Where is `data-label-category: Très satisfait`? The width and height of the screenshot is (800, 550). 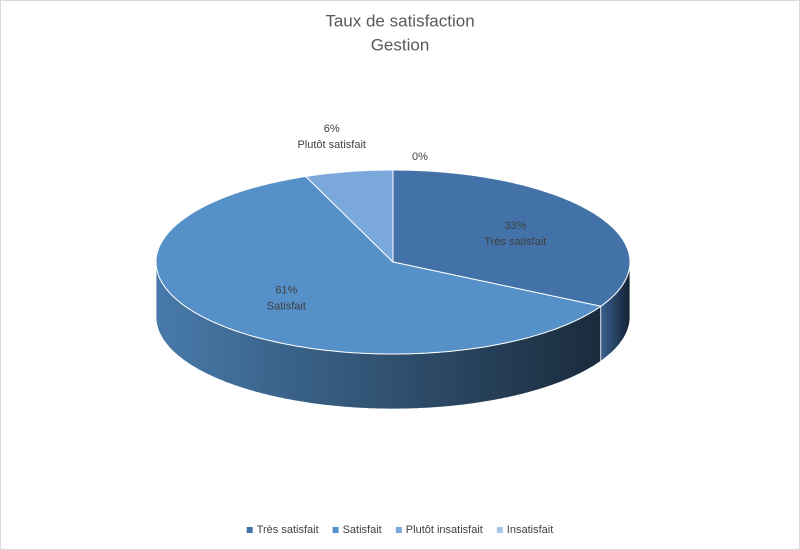 data-label-category: Très satisfait is located at coordinates (515, 242).